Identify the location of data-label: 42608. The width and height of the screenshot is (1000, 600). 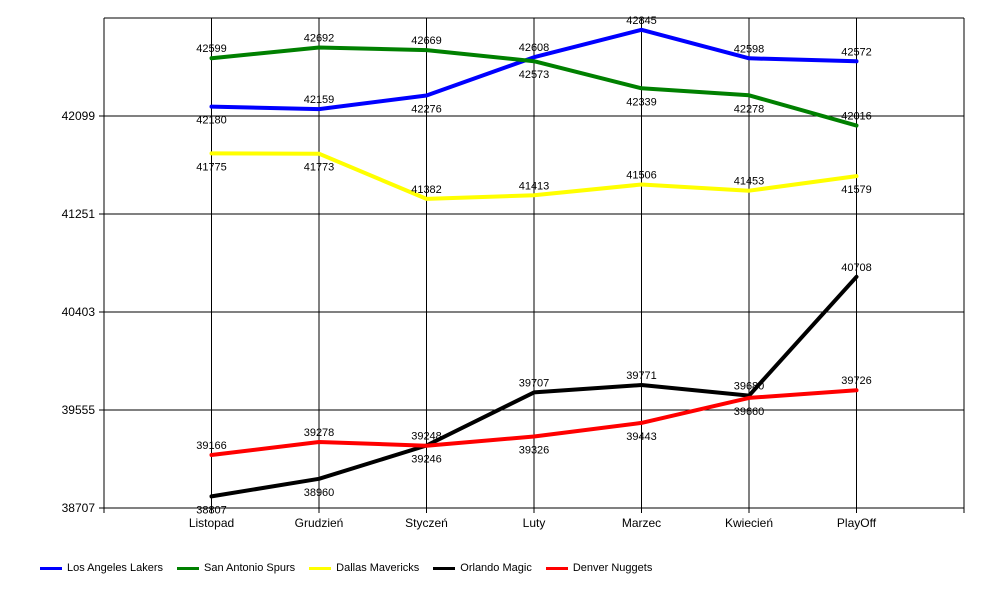
(534, 48).